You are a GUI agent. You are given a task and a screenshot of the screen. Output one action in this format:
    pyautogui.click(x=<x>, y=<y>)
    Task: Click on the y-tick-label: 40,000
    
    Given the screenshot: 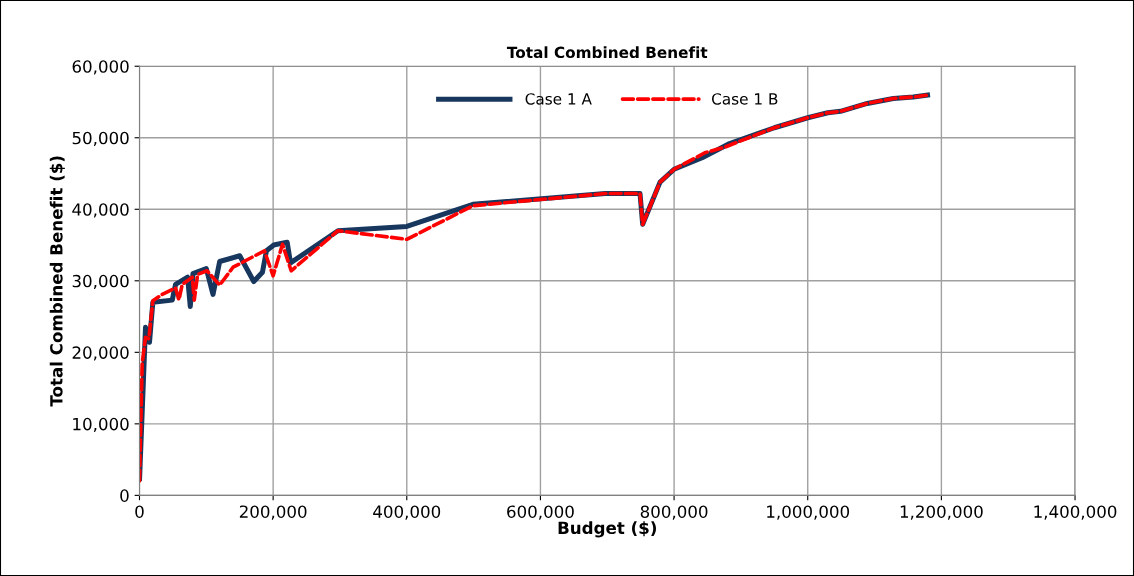 What is the action you would take?
    pyautogui.click(x=100, y=210)
    